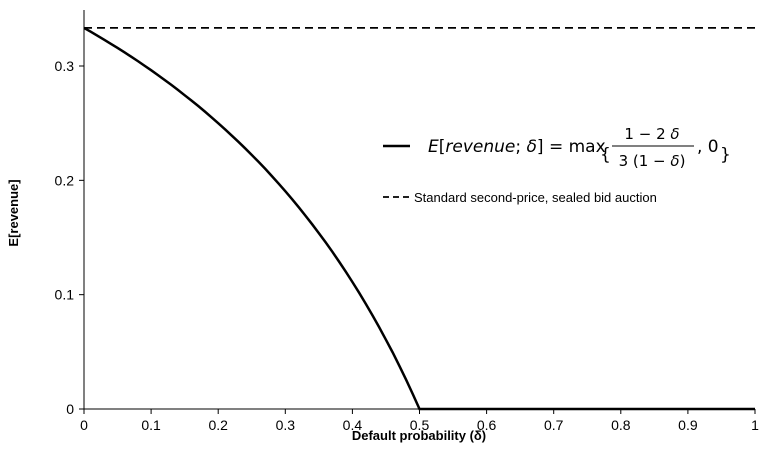 Image resolution: width=765 pixels, height=473 pixels. I want to click on x-tick-label: 0.7, so click(554, 425).